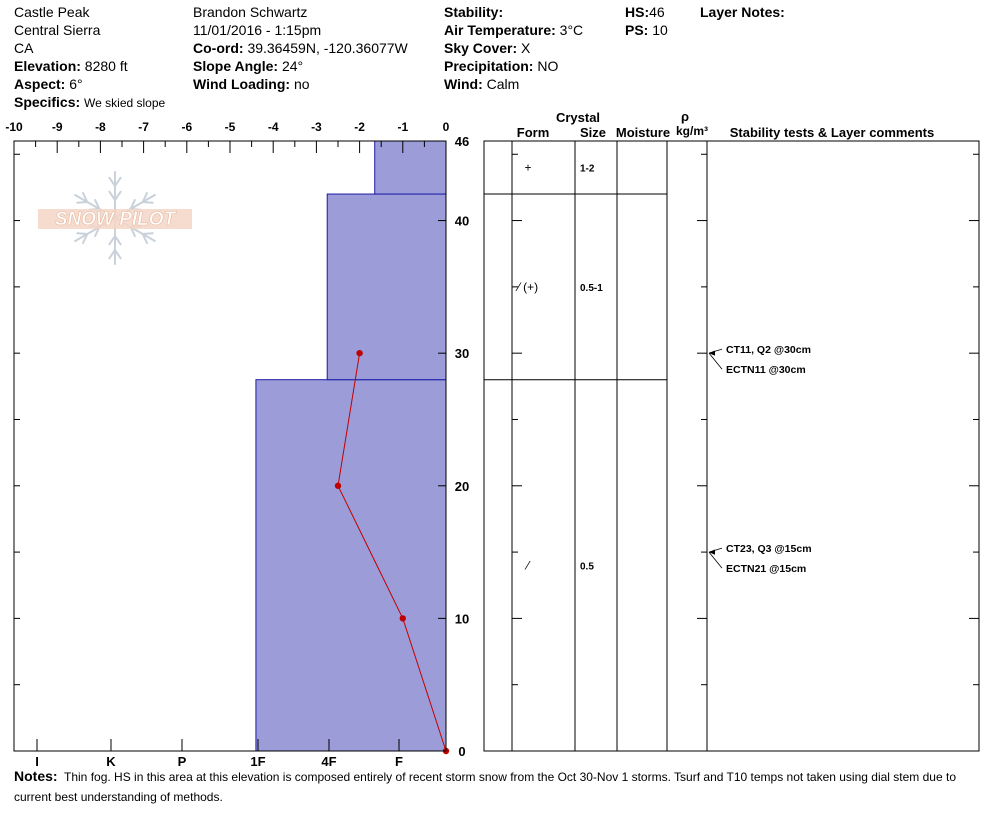 The height and width of the screenshot is (840, 994). Describe the element at coordinates (832, 132) in the screenshot. I see `col-stability: Stability tests & Layer comments` at that location.